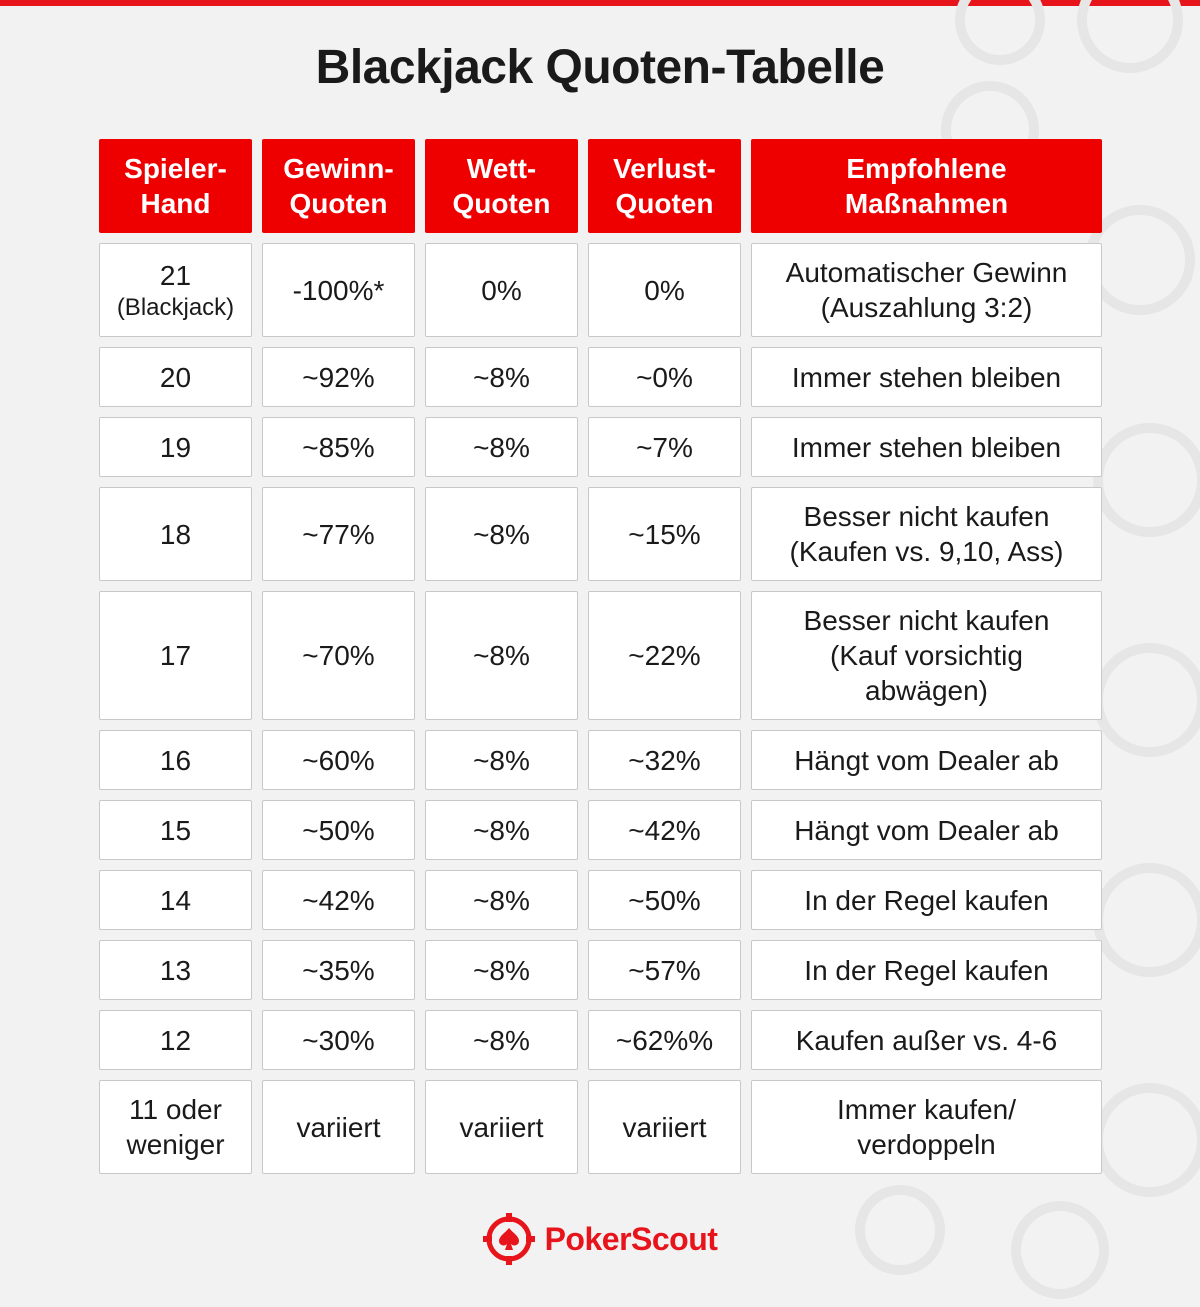  I want to click on cell-bet-odds: variiert, so click(501, 1127).